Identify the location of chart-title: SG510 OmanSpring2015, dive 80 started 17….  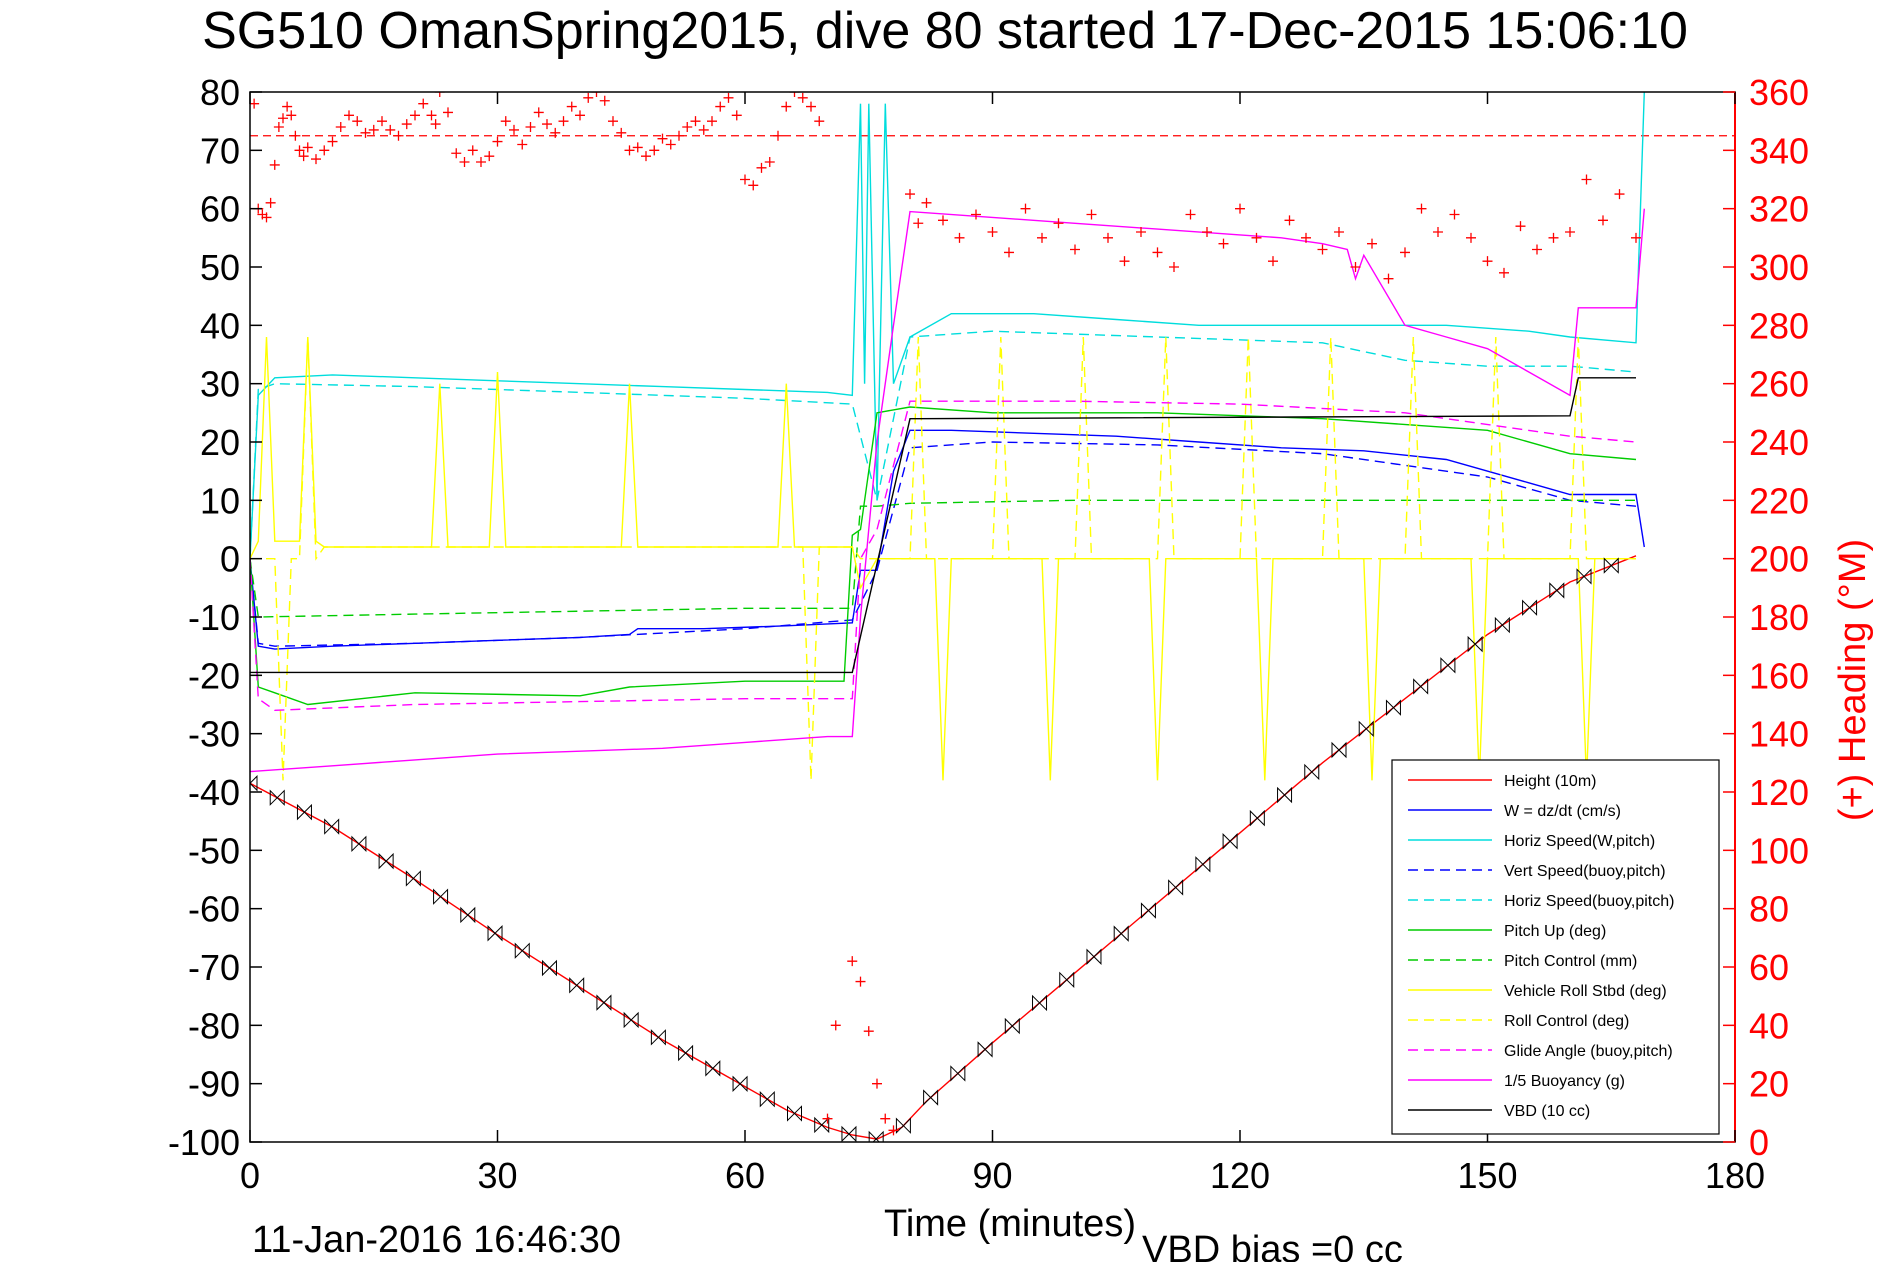
(945, 31).